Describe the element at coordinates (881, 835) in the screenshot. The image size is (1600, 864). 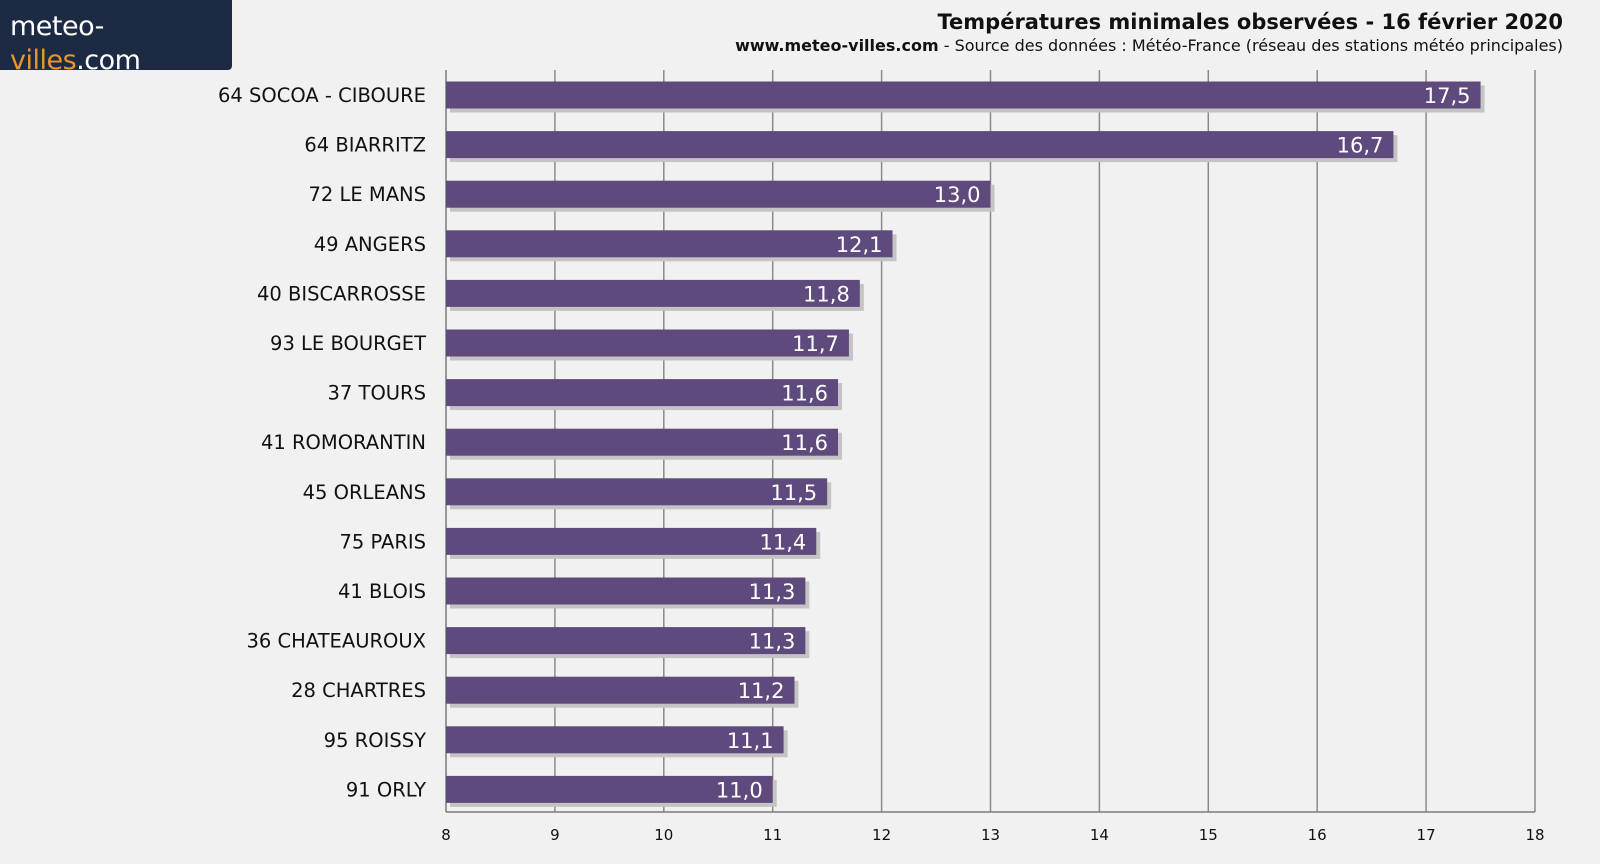
I see `x-tick-label: 12` at that location.